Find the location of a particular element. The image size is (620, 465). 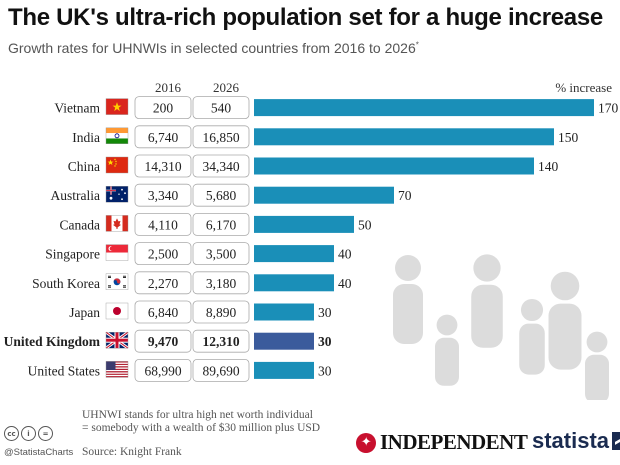

value-2016: 4,110 is located at coordinates (163, 224).